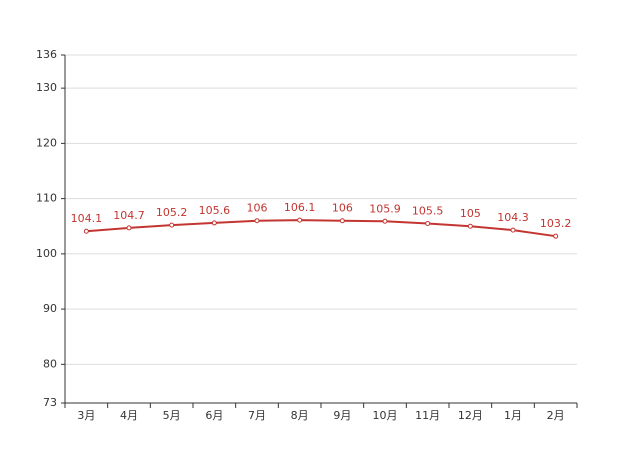 This screenshot has height=457, width=640. I want to click on y-tick-label: 120, so click(46, 142).